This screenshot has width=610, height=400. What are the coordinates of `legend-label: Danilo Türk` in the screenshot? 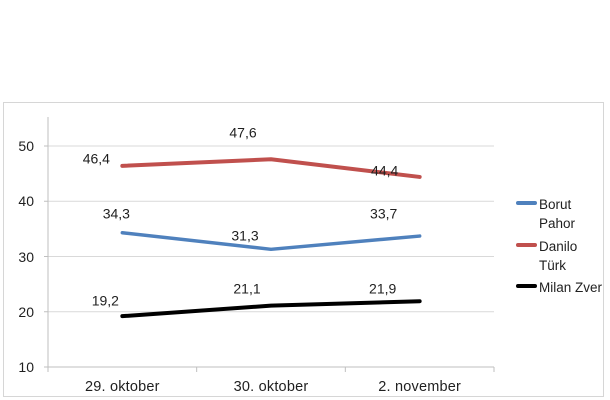 It's located at (558, 256).